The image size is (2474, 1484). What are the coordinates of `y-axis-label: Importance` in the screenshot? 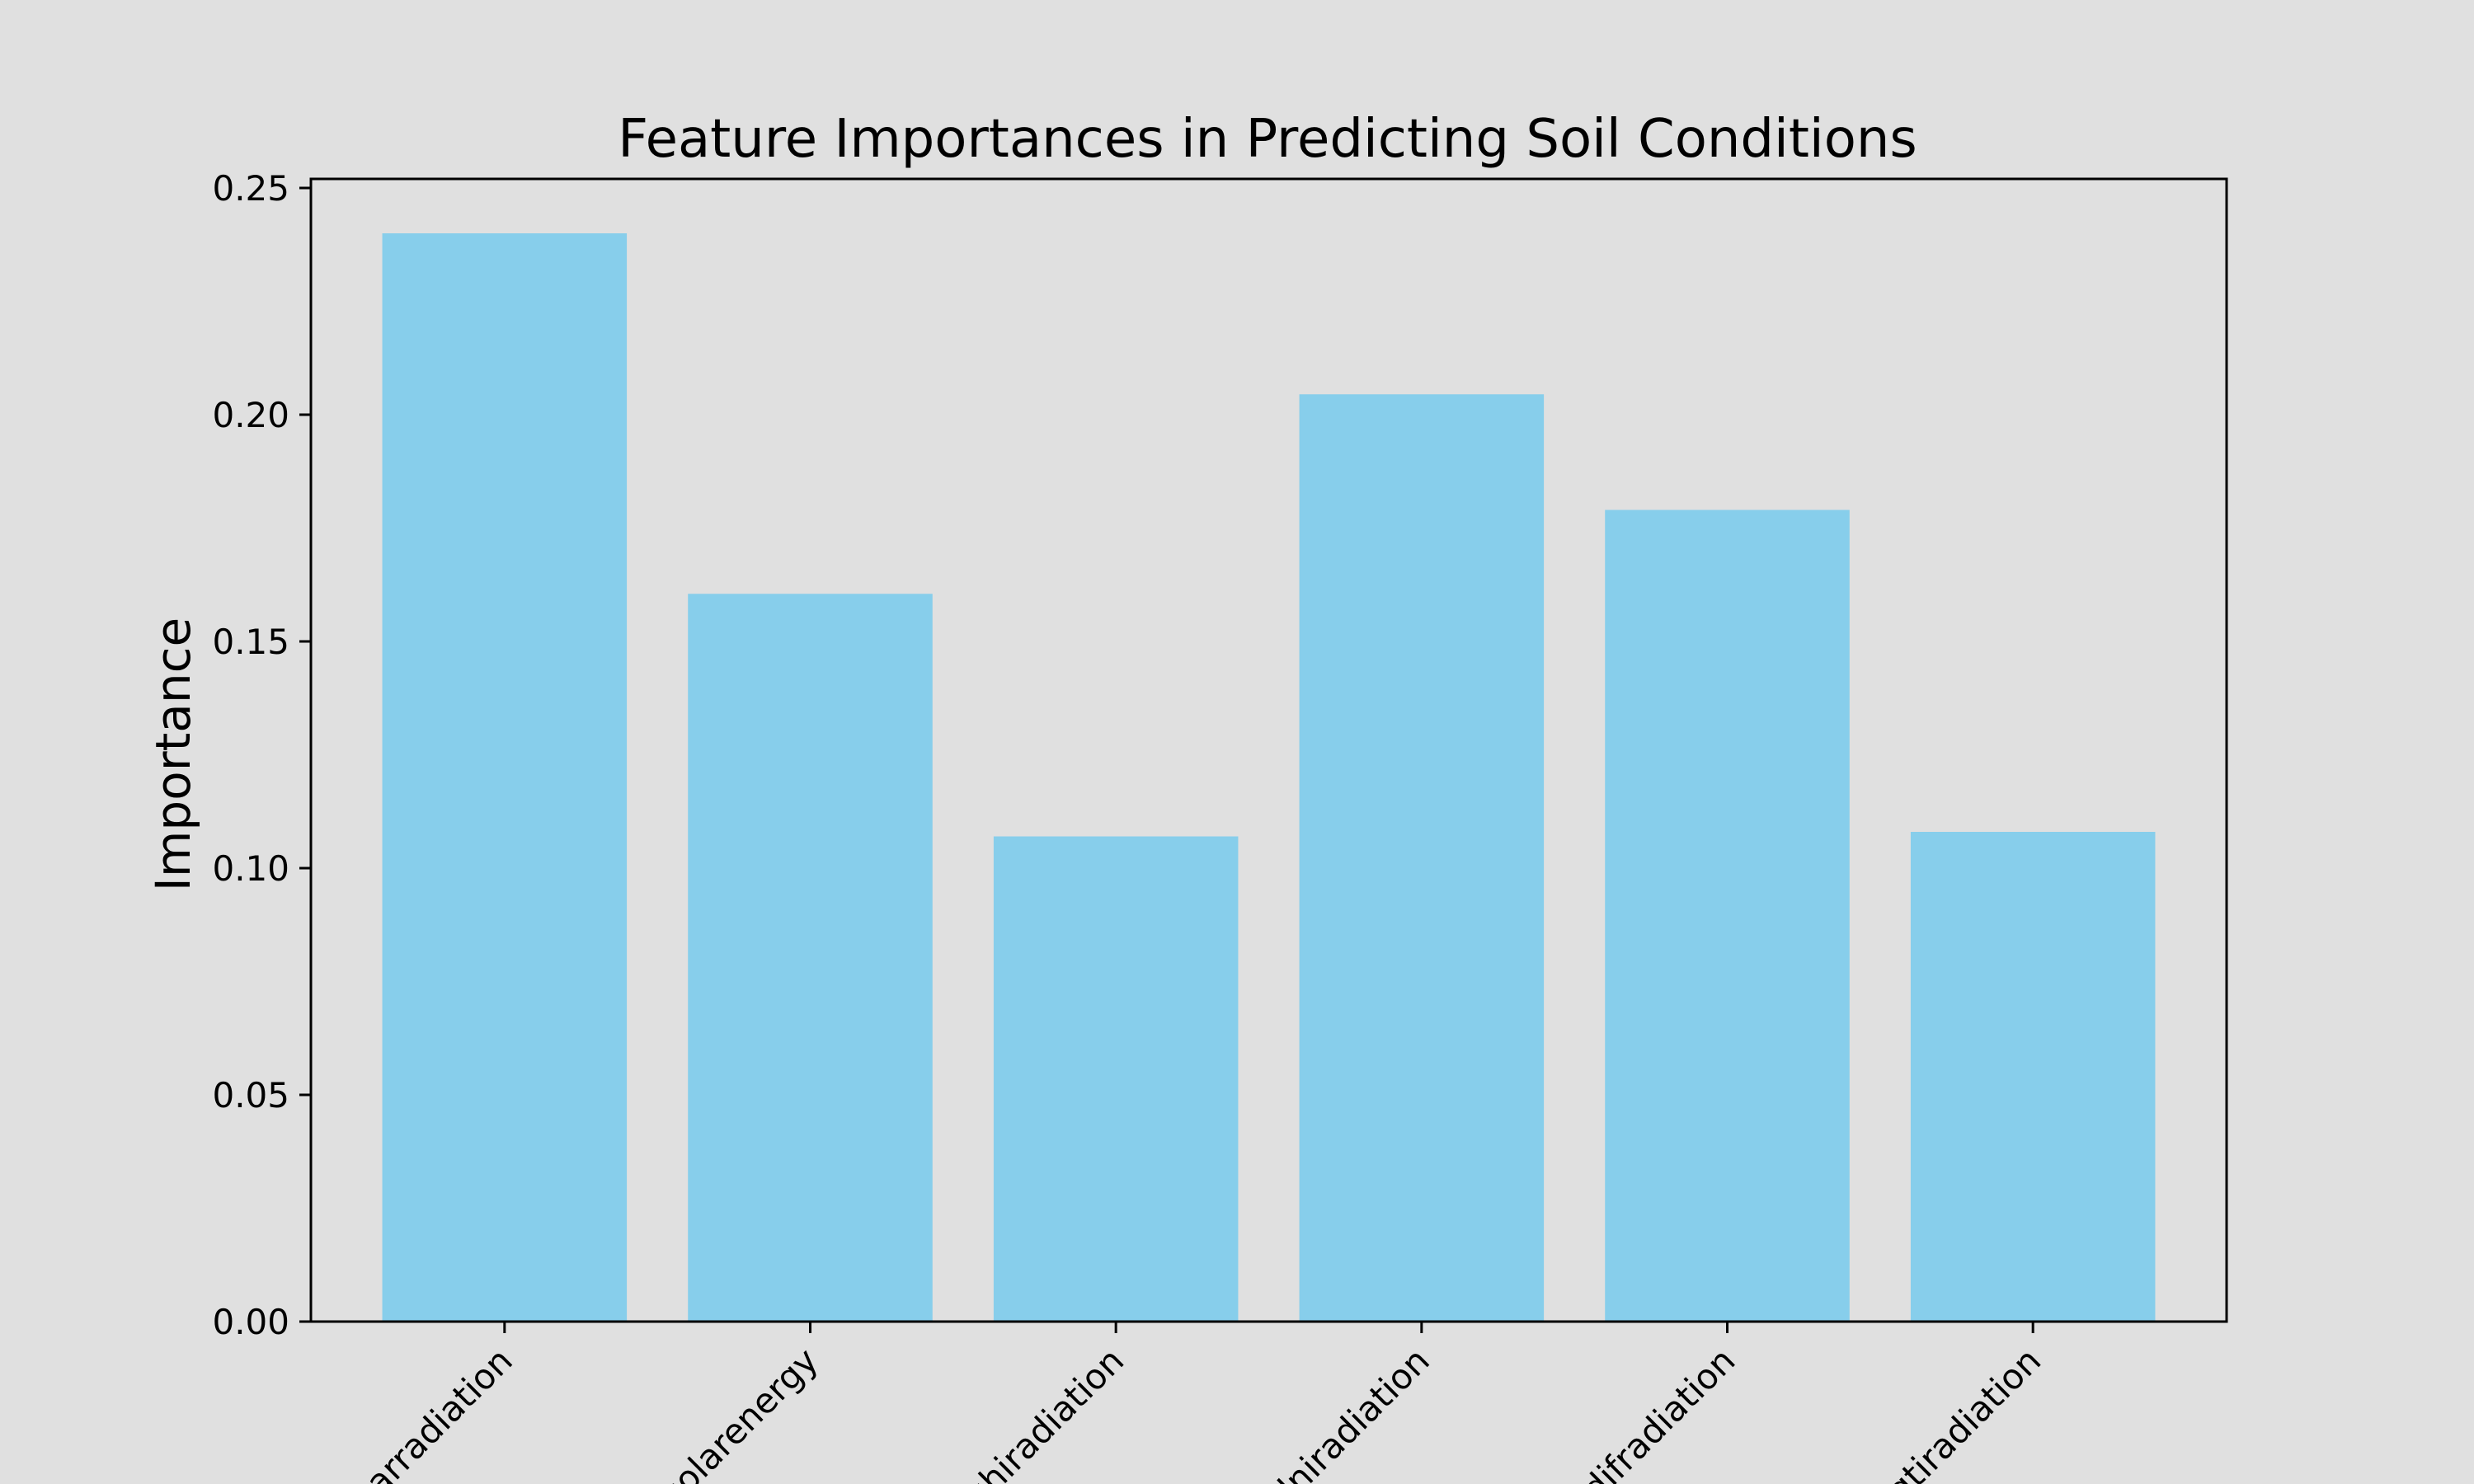 It's located at (173, 754).